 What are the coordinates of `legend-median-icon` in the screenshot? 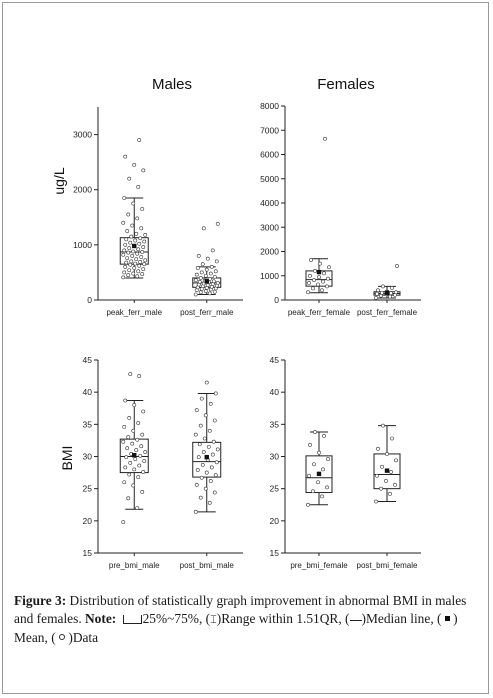 It's located at (355, 620).